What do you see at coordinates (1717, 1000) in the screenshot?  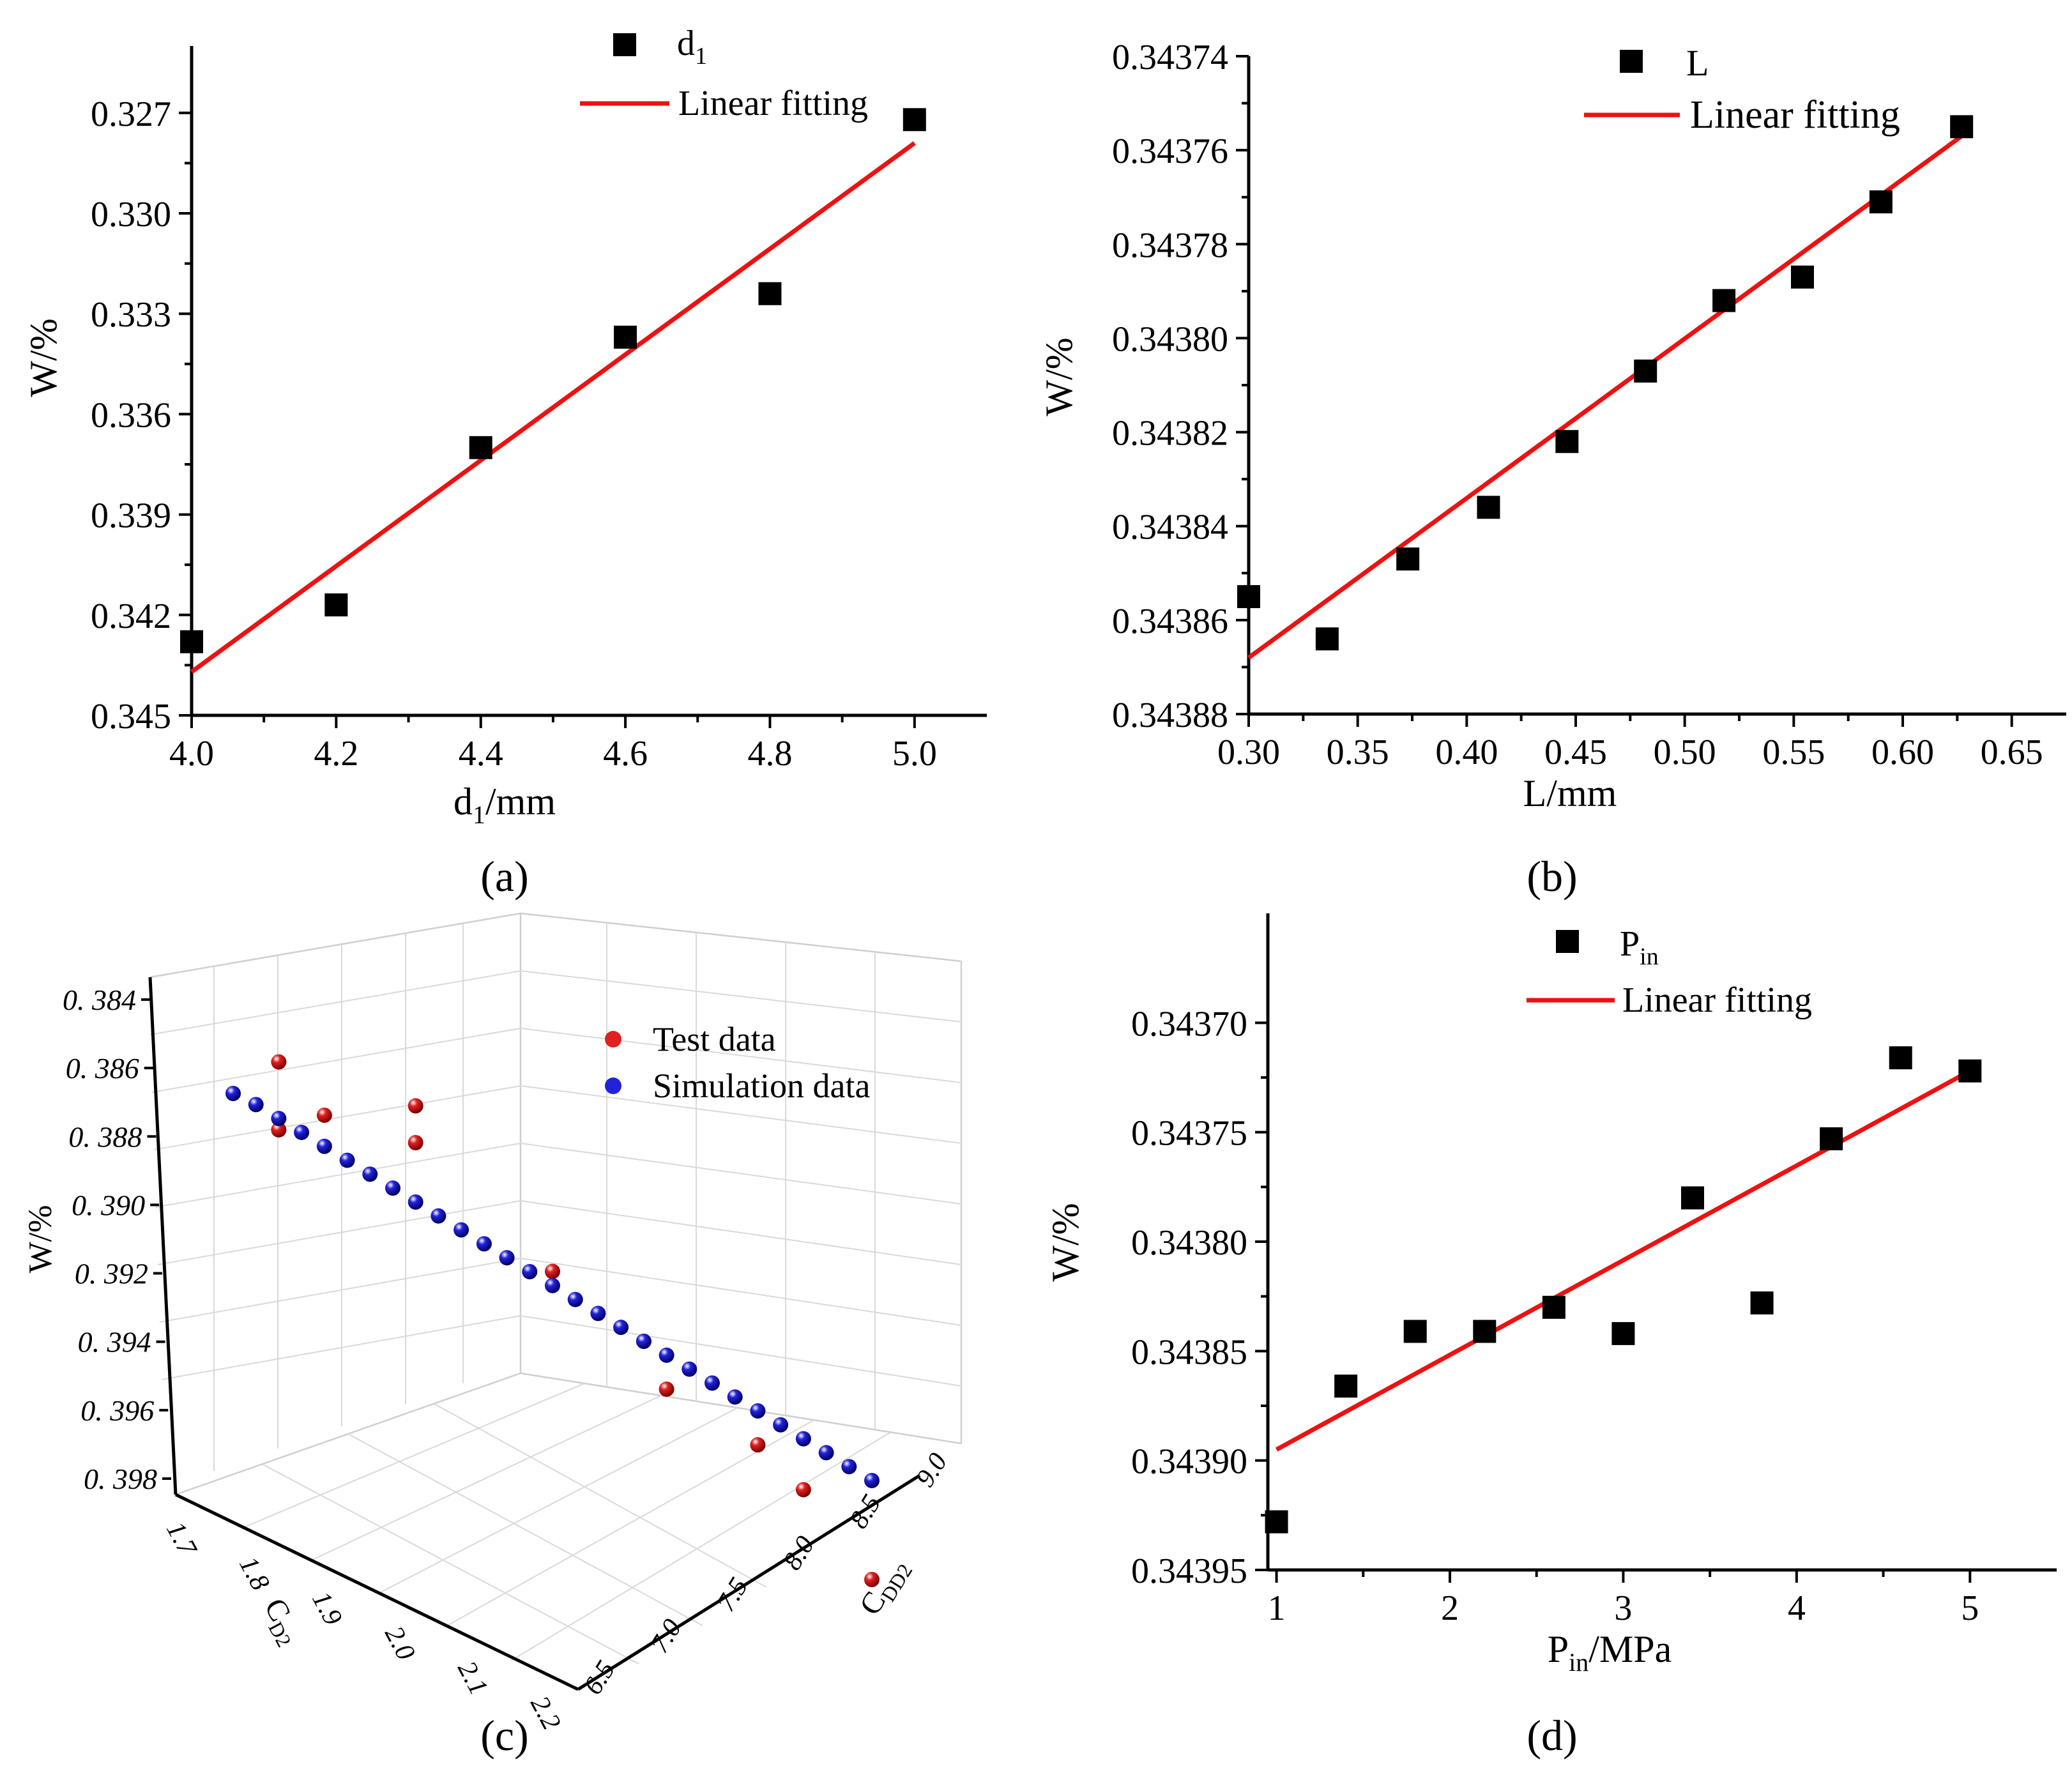 I see `legend-fit-label-d: Linear fitting` at bounding box center [1717, 1000].